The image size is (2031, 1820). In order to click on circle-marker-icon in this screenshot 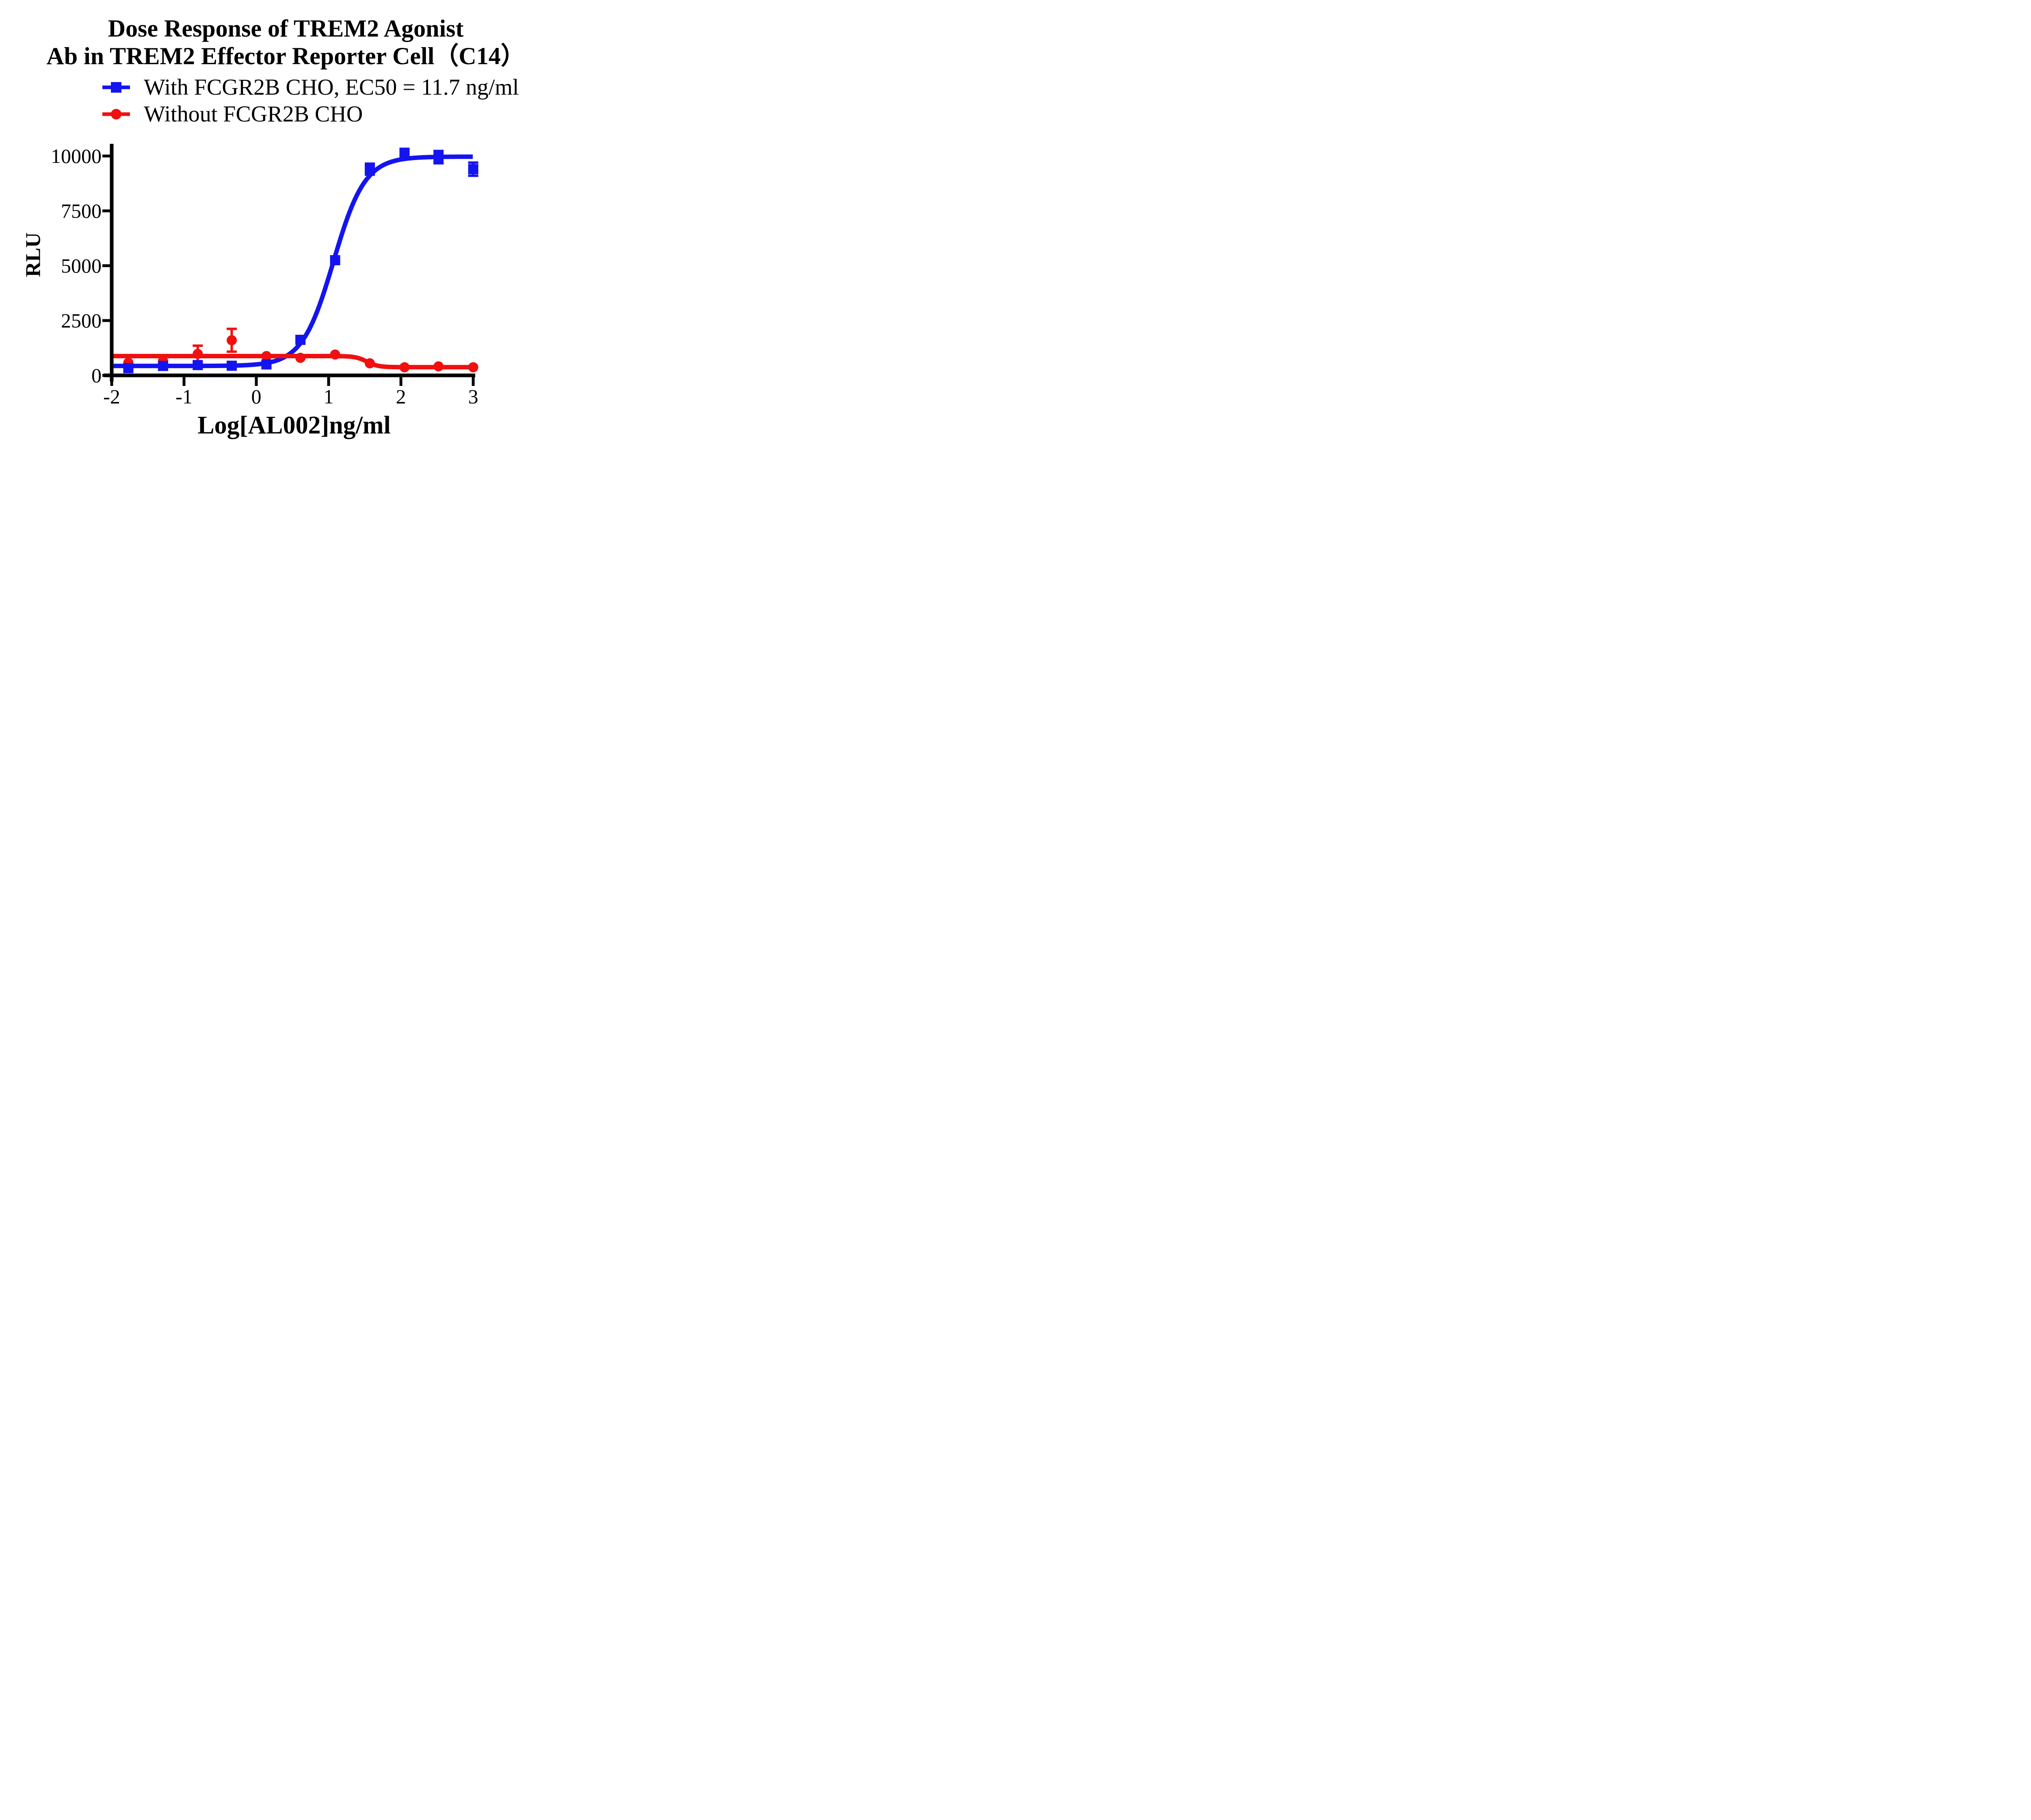, I will do `click(116, 114)`.